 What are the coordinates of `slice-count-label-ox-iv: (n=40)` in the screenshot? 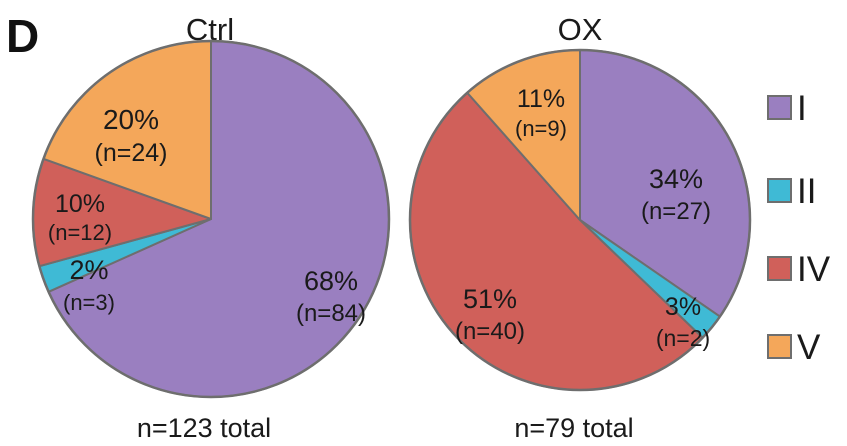 It's located at (490, 331).